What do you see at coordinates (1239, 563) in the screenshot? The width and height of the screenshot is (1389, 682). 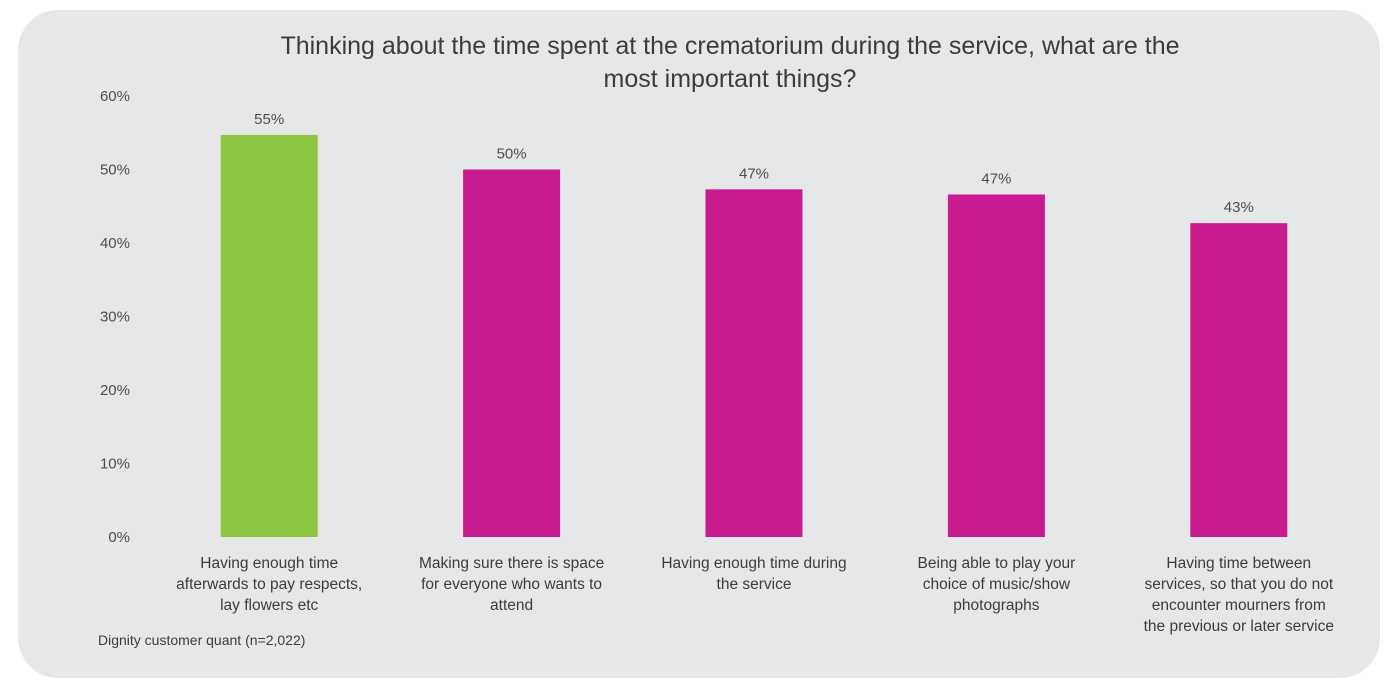 I see `x-category-label-line: Having time between` at bounding box center [1239, 563].